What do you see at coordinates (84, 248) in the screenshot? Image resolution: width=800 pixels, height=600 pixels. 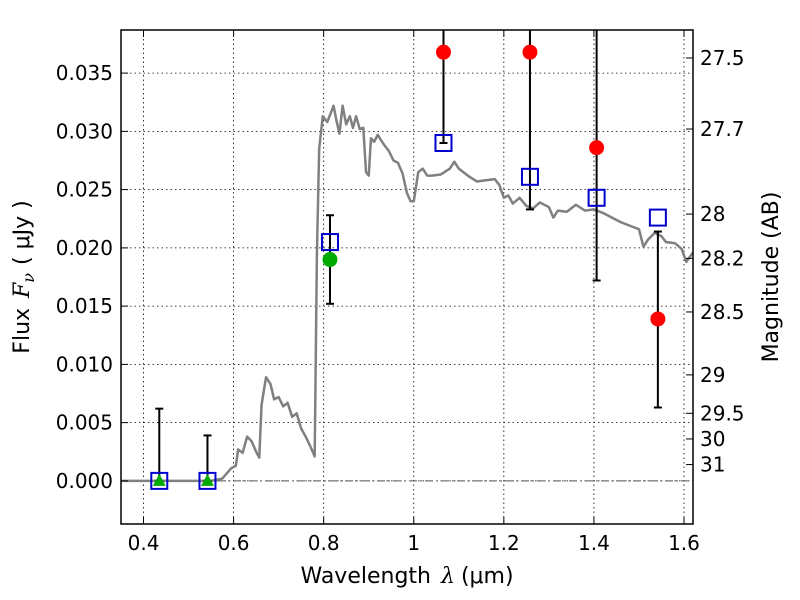 I see `y-tick-label: 0.020` at bounding box center [84, 248].